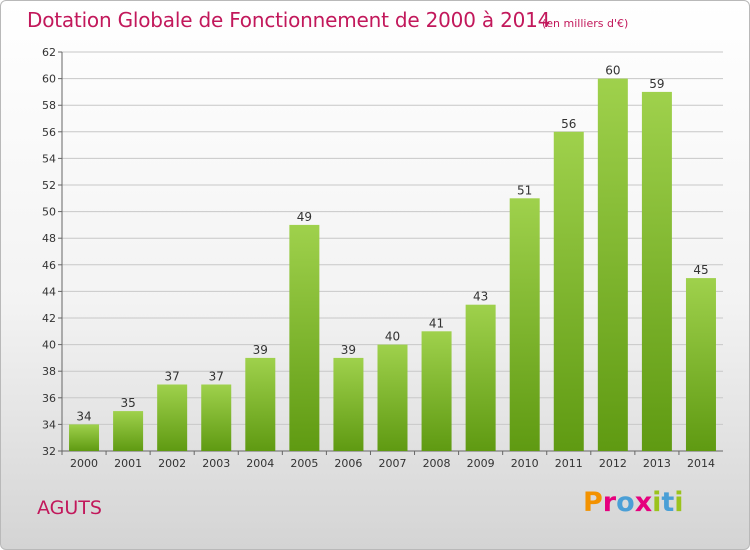 The width and height of the screenshot is (750, 550). What do you see at coordinates (593, 502) in the screenshot?
I see `logo-letter: P` at bounding box center [593, 502].